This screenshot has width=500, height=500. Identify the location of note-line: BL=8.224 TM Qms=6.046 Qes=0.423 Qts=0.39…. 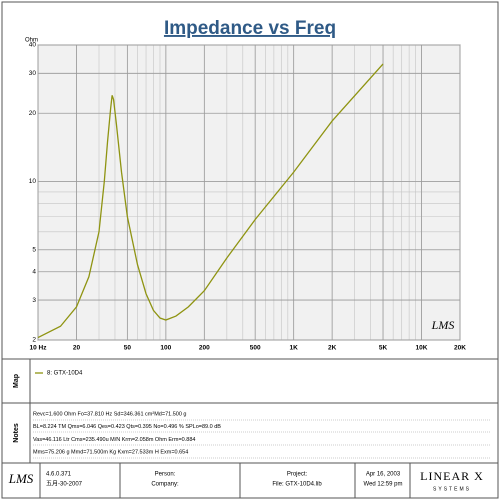
(127, 427).